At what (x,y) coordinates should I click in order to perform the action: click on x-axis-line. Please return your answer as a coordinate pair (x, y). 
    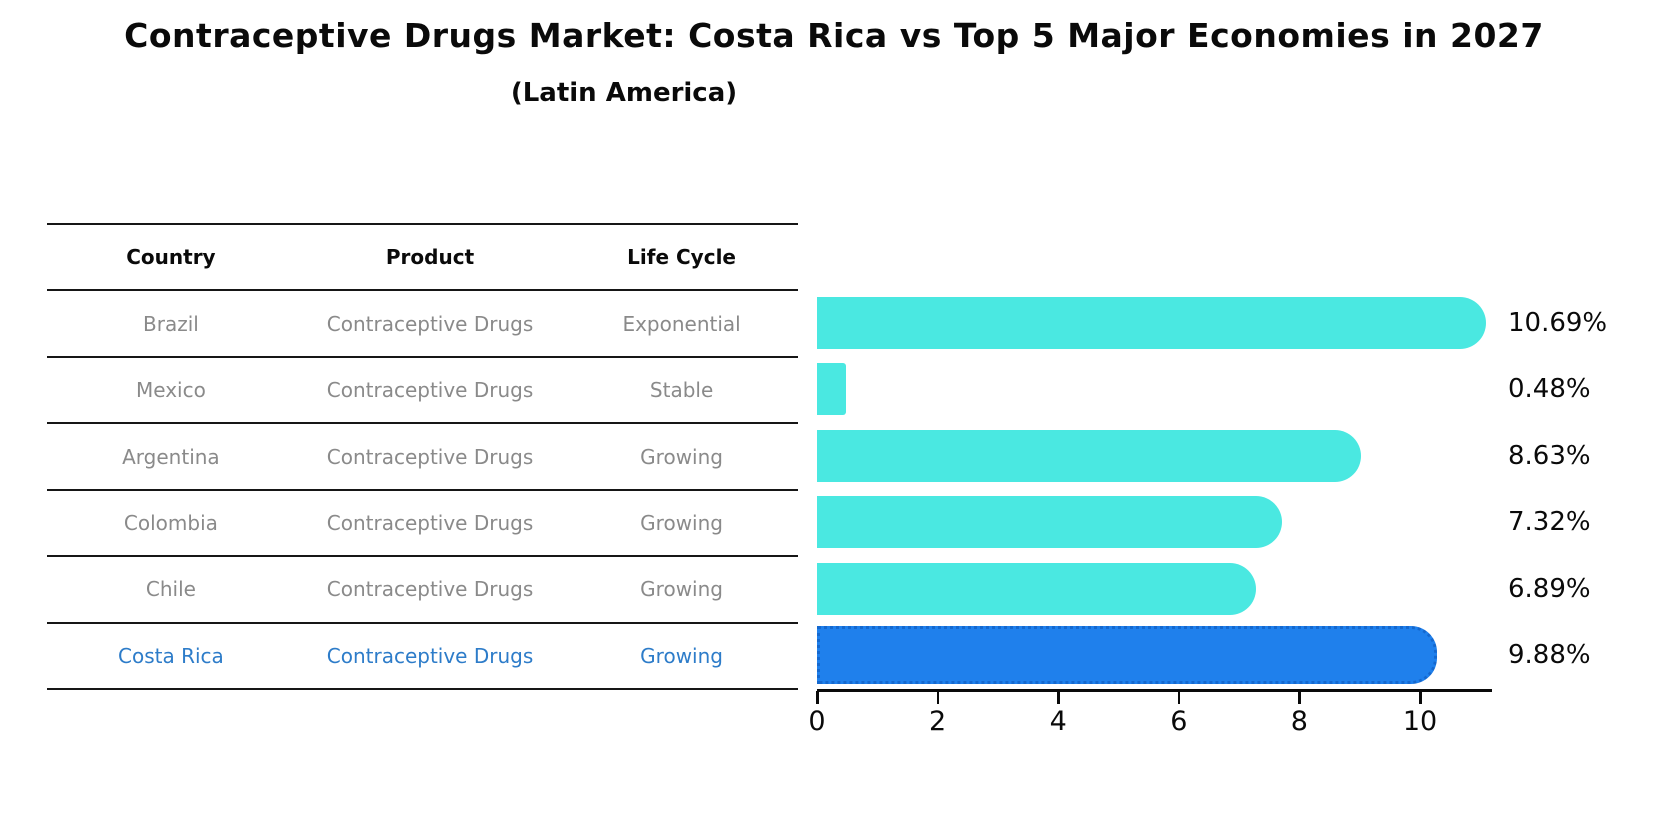
    Looking at the image, I should click on (1155, 690).